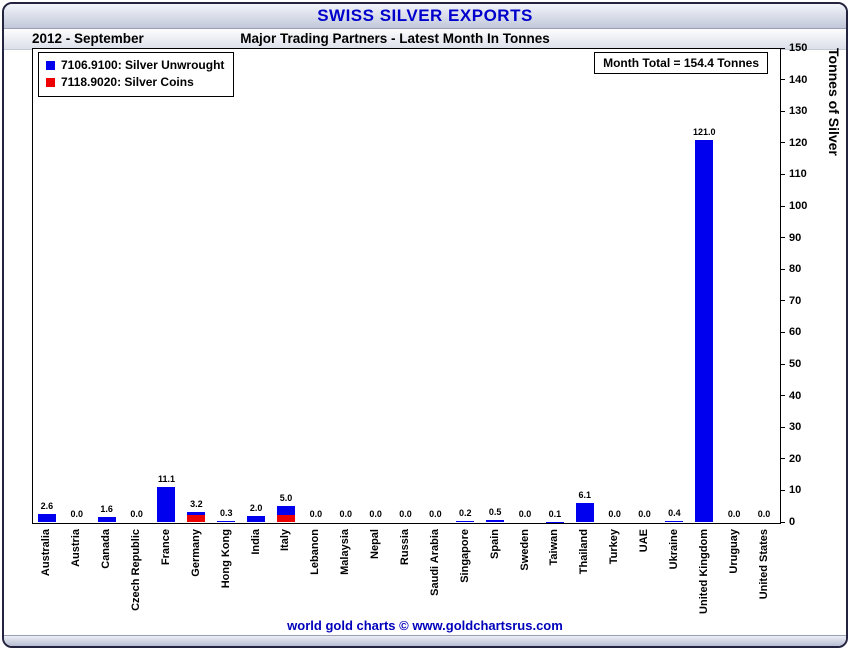 Image resolution: width=850 pixels, height=650 pixels. I want to click on period-label: 2012 - September, so click(88, 38).